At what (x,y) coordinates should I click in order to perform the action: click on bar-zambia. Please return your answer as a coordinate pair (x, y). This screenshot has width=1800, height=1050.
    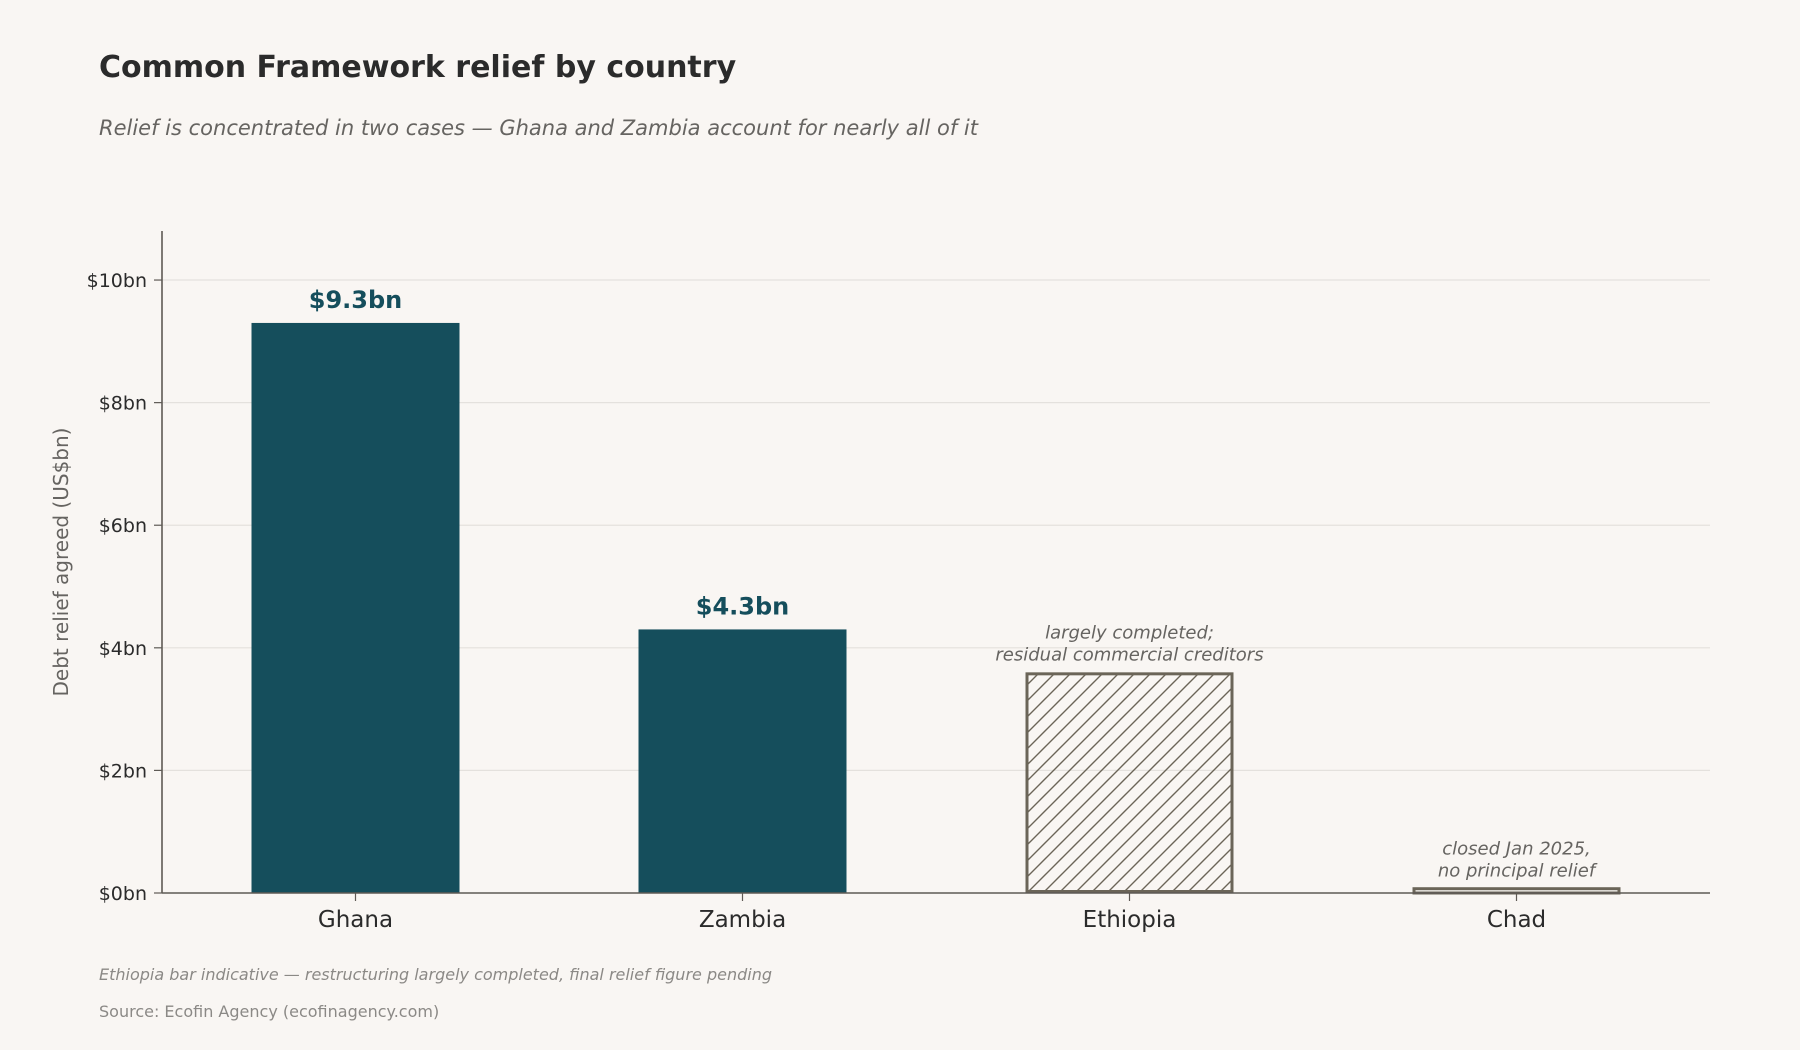
    Looking at the image, I should click on (742, 761).